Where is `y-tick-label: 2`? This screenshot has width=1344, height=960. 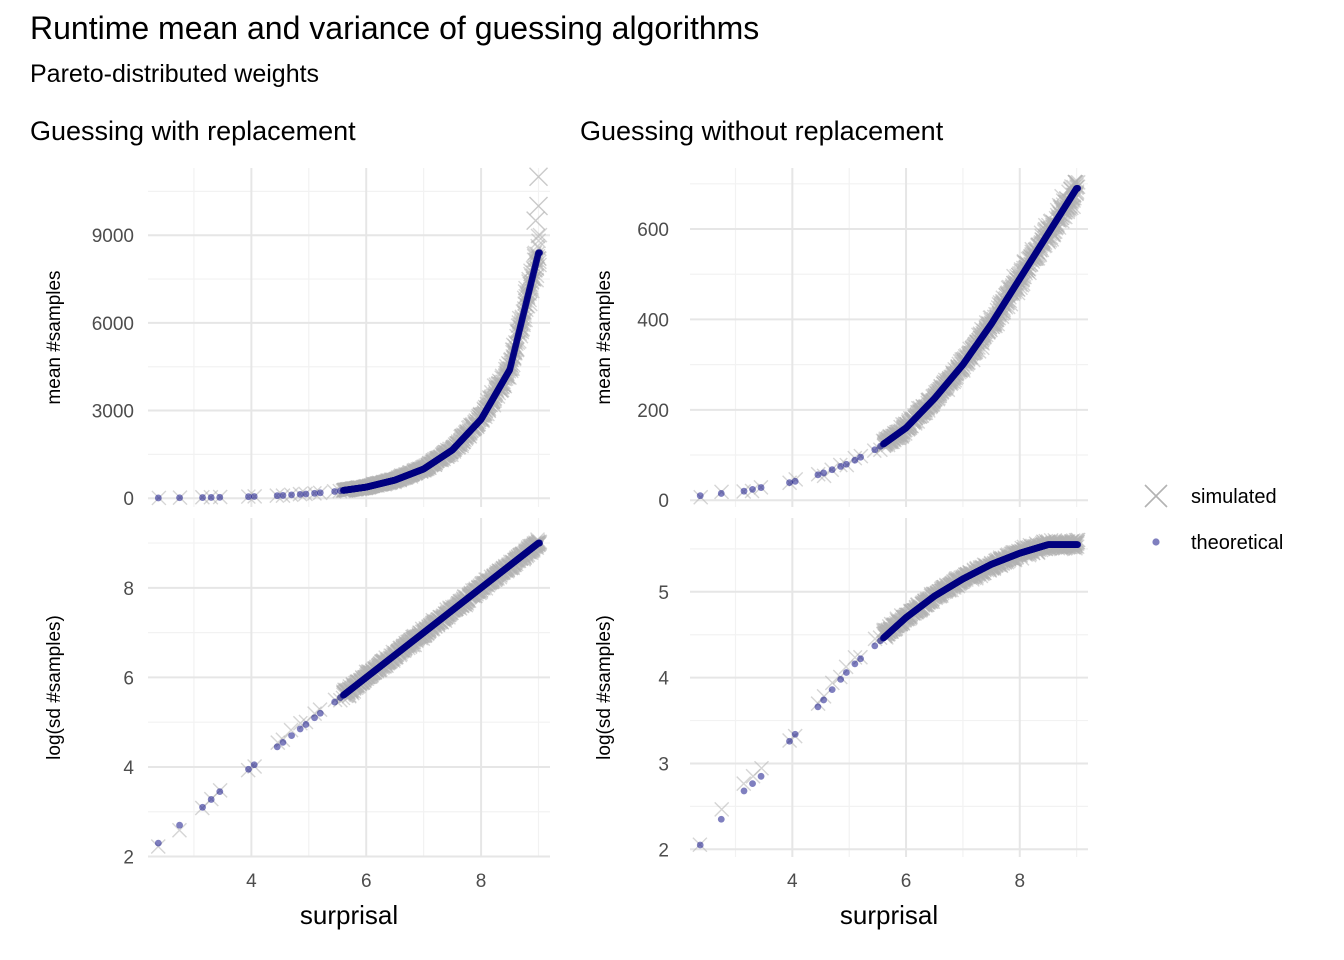
y-tick-label: 2 is located at coordinates (128, 858).